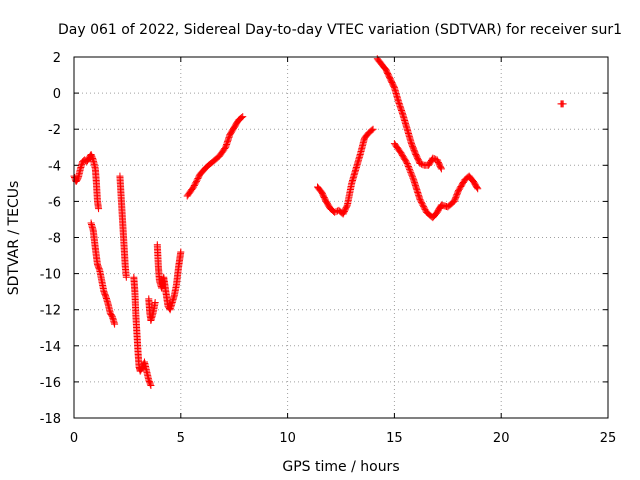 The height and width of the screenshot is (480, 640). Describe the element at coordinates (501, 438) in the screenshot. I see `x-tick-label: 20` at that location.